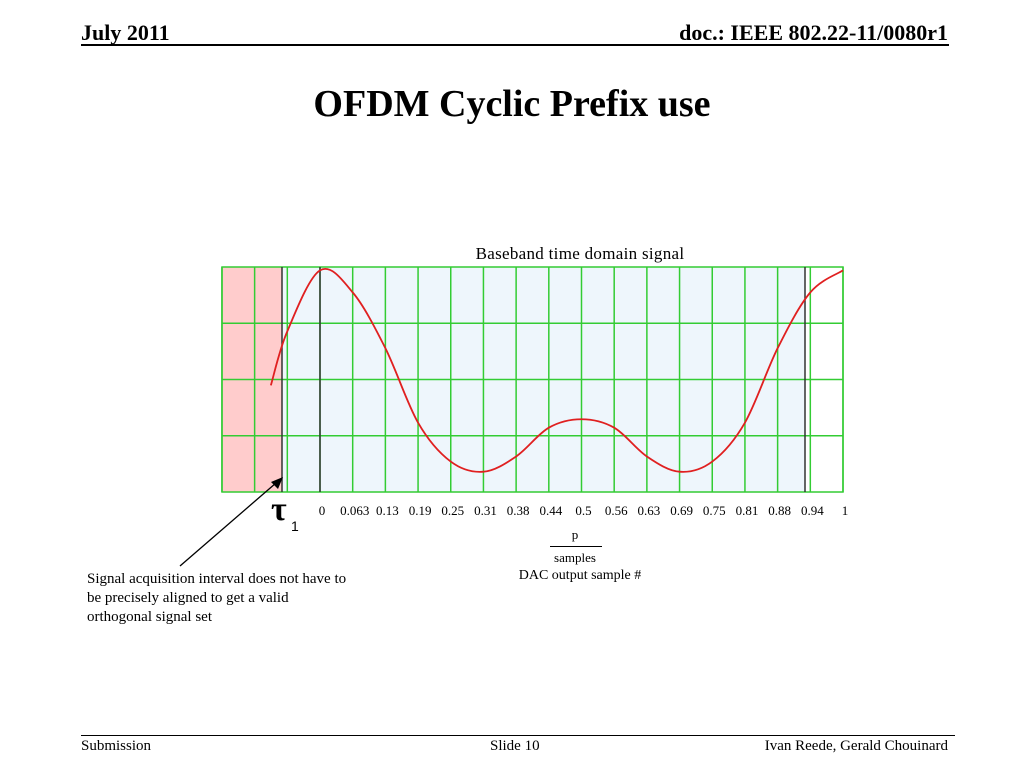 The width and height of the screenshot is (1024, 768). Describe the element at coordinates (116, 746) in the screenshot. I see `footer-submission: Submission` at that location.